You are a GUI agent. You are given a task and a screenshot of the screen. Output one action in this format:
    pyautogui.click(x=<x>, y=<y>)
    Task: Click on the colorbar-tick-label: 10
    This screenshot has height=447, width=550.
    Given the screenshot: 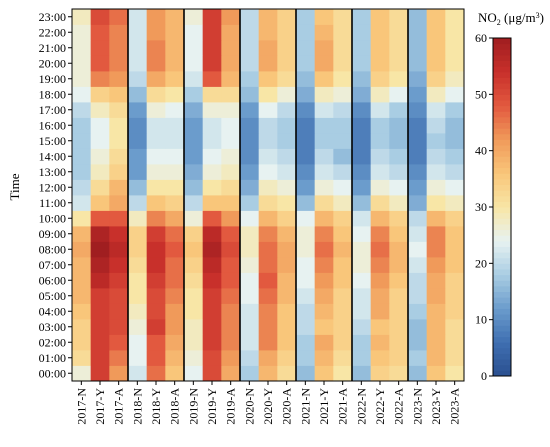 What is the action you would take?
    pyautogui.click(x=481, y=320)
    